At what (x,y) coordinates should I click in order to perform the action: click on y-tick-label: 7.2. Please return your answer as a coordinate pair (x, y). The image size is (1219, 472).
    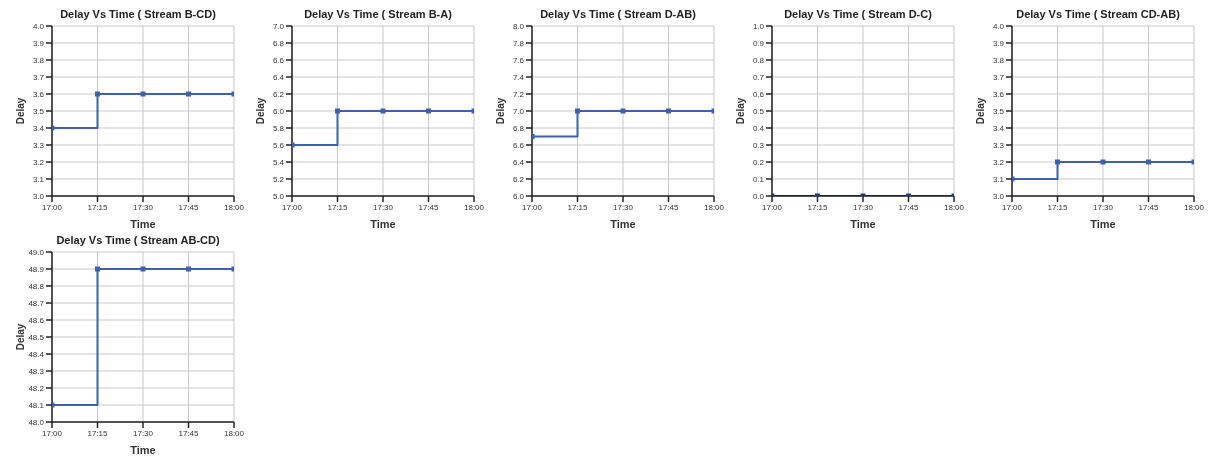
    Looking at the image, I should click on (518, 94).